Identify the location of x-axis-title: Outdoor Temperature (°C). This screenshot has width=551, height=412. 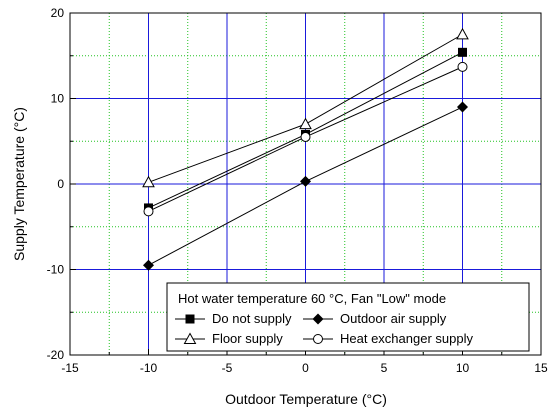
(306, 399).